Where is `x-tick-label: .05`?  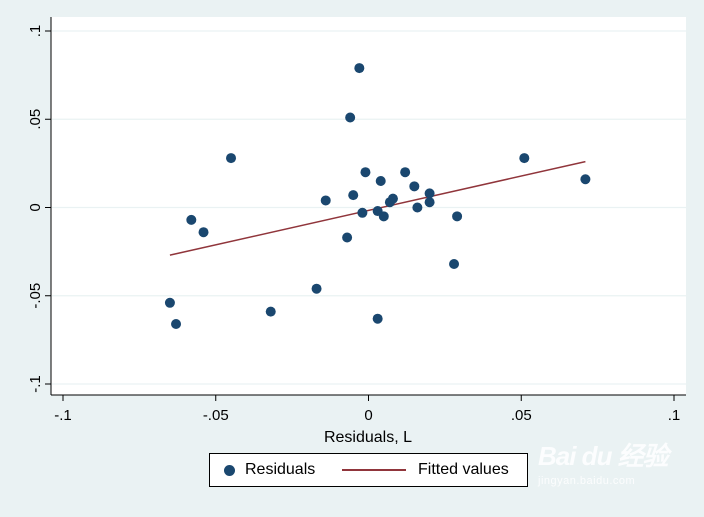 x-tick-label: .05 is located at coordinates (521, 415).